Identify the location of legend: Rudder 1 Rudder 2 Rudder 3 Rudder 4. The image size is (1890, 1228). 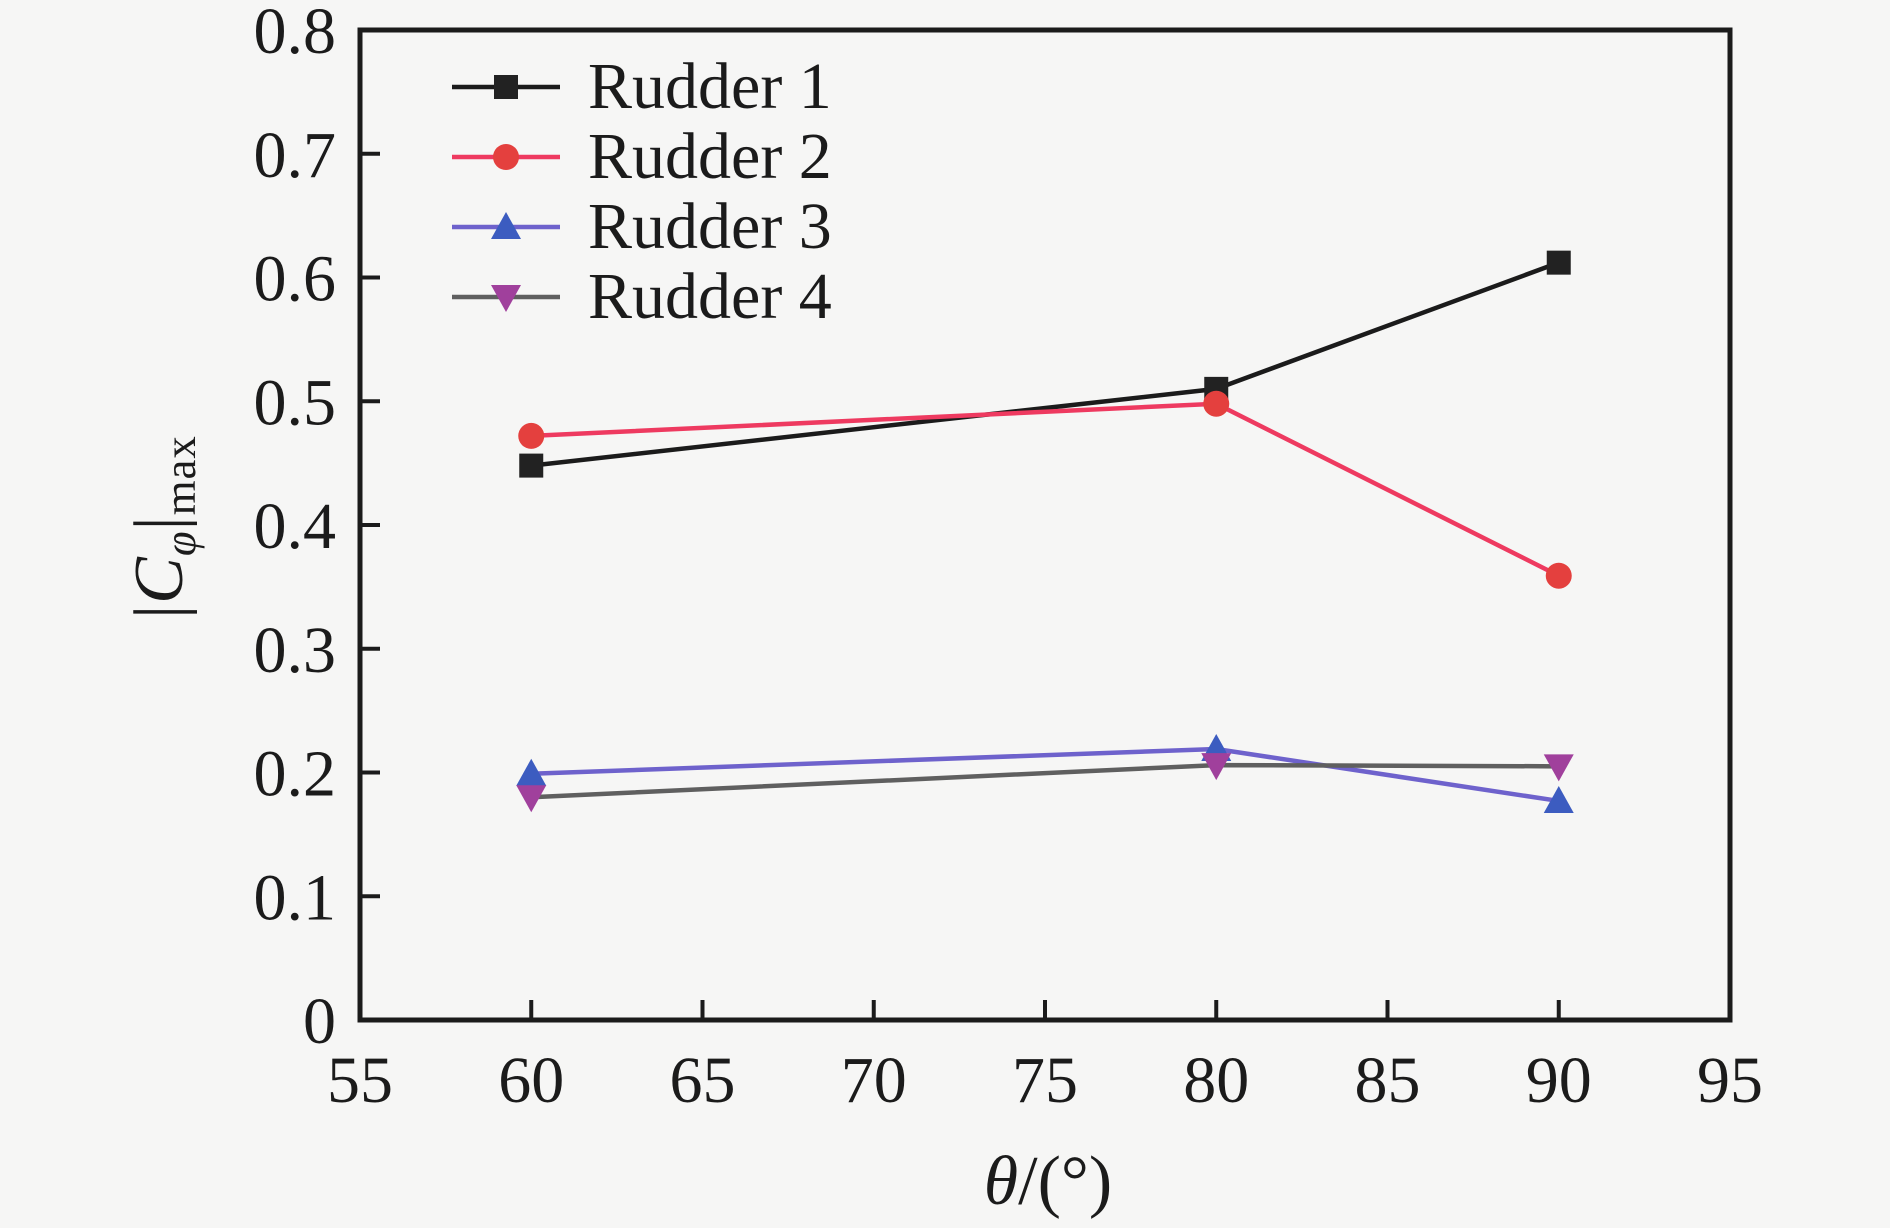
(641, 192).